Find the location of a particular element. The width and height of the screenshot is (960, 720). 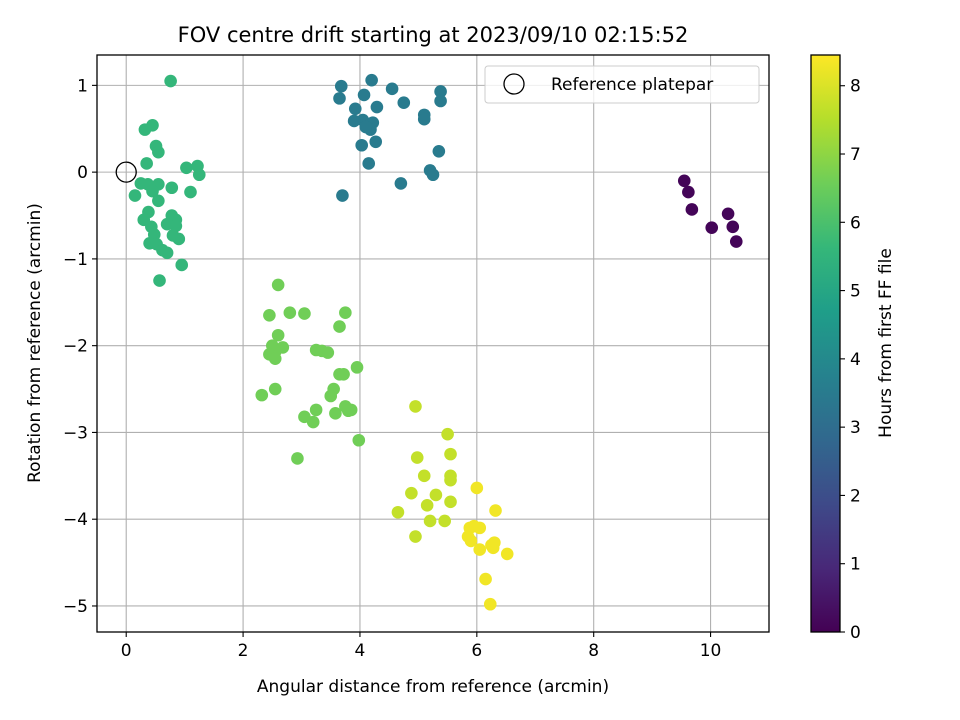

y-tick-label: −5 is located at coordinates (75, 607).